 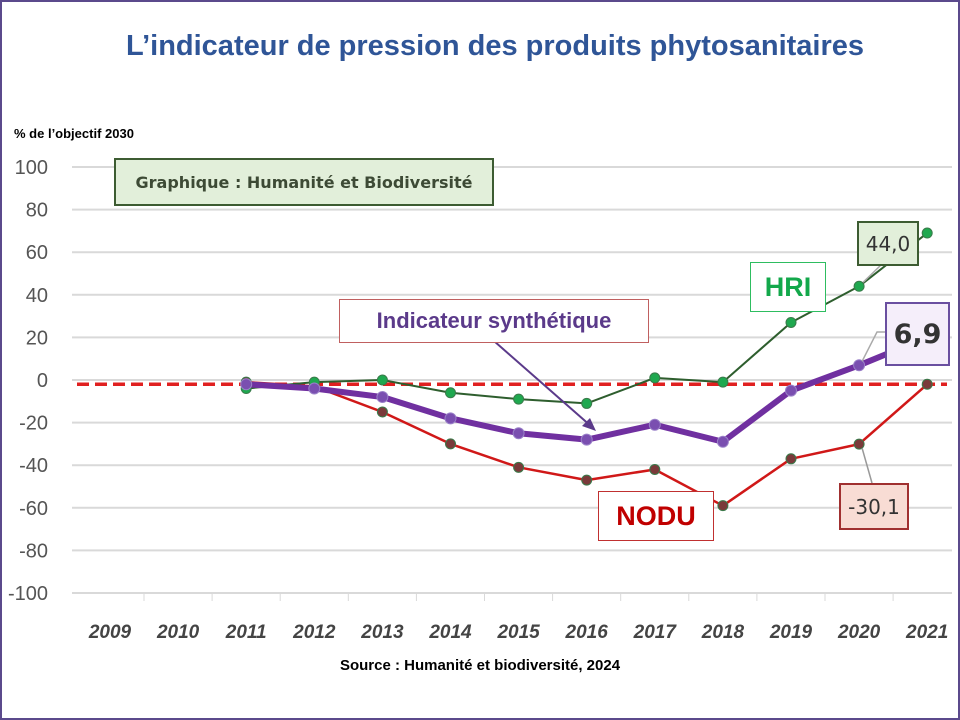 What do you see at coordinates (178, 632) in the screenshot?
I see `x-tick-label: 2010` at bounding box center [178, 632].